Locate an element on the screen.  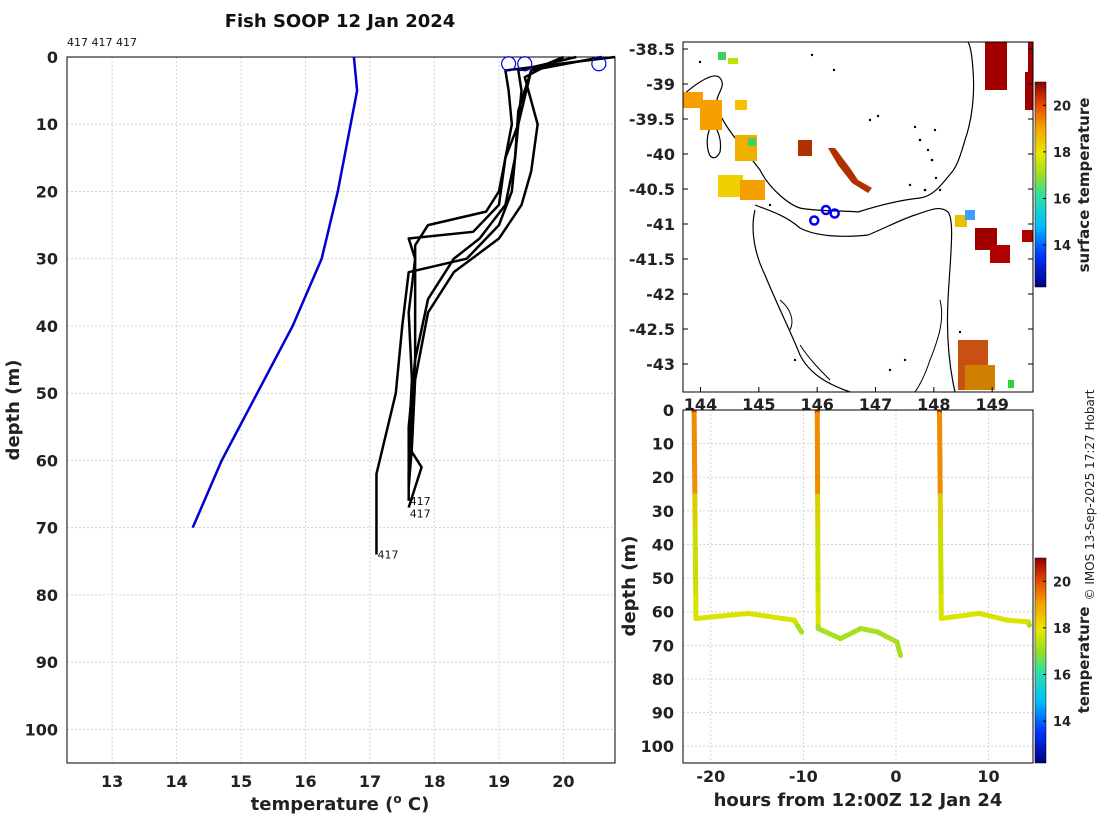
section-colorbar-tick-label: 18 is located at coordinates (1062, 629).